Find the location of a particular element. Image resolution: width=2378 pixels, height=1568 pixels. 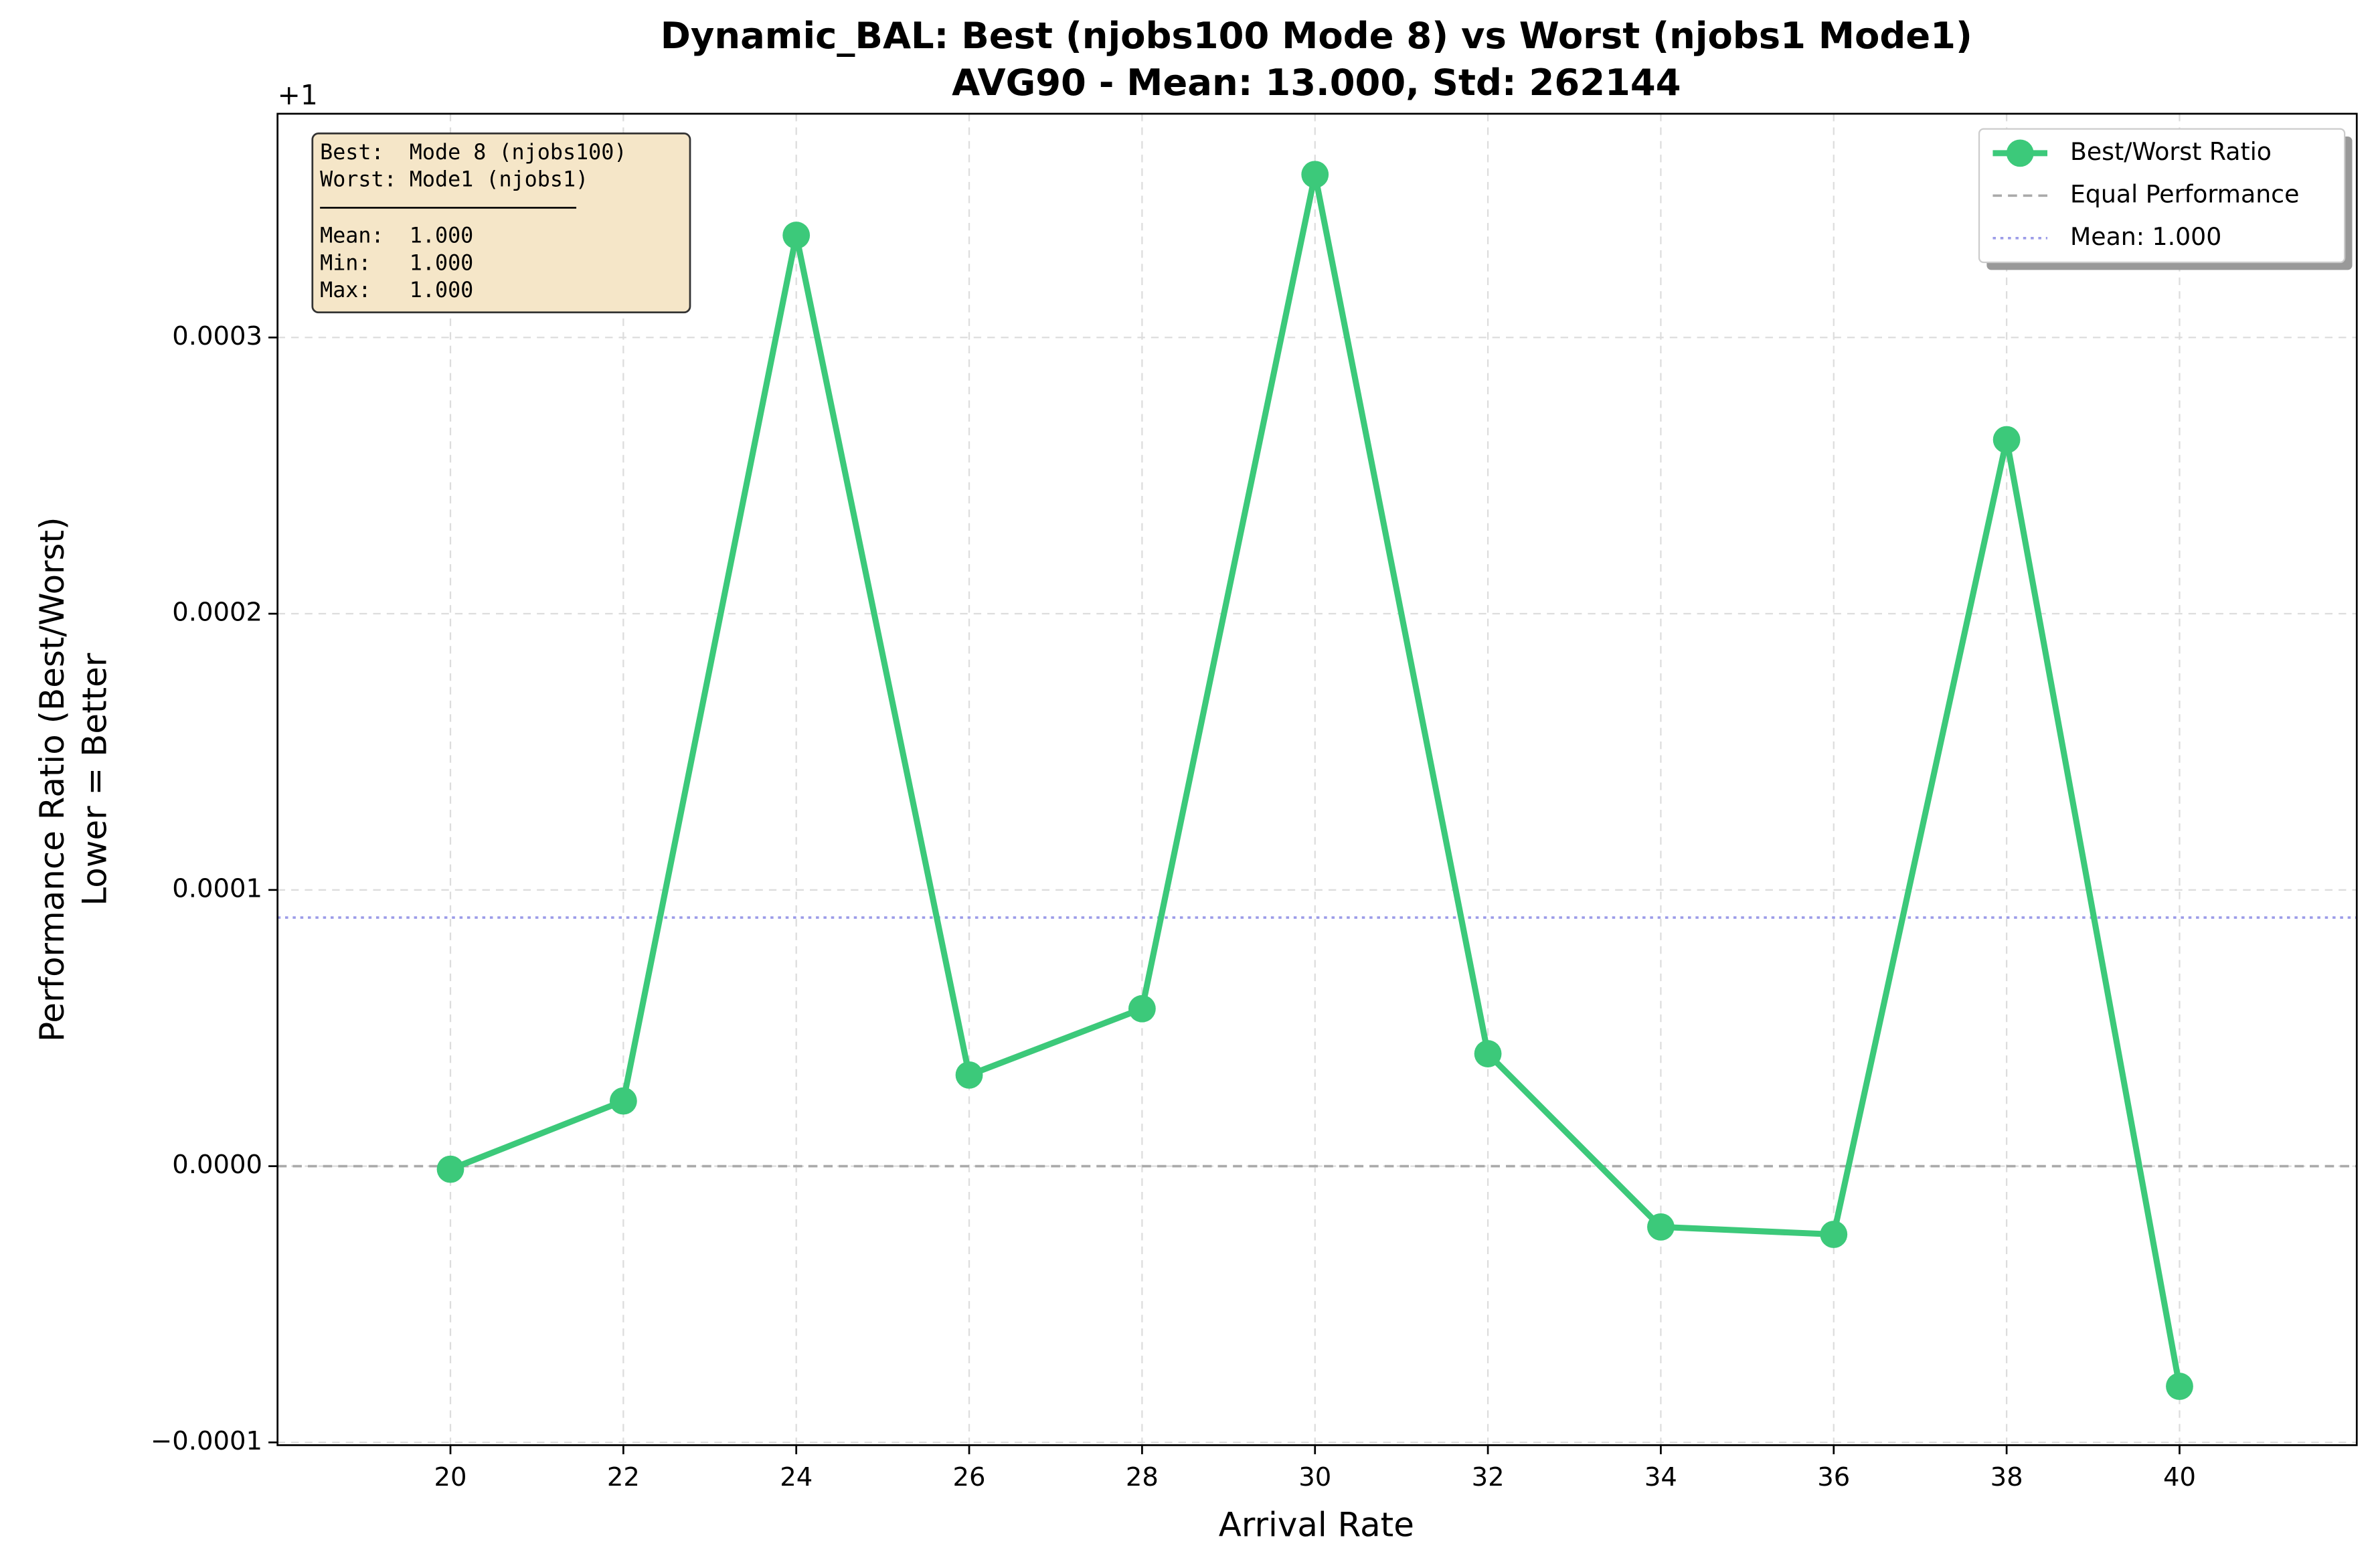

y-tick-label: 0.0003 is located at coordinates (217, 336).